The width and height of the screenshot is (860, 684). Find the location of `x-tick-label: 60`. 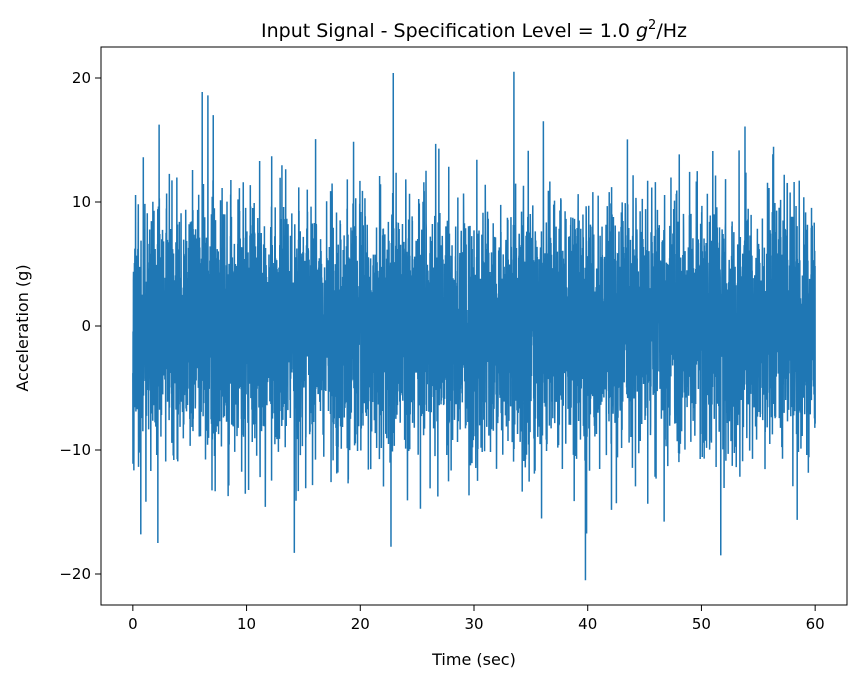

x-tick-label: 60 is located at coordinates (815, 624).